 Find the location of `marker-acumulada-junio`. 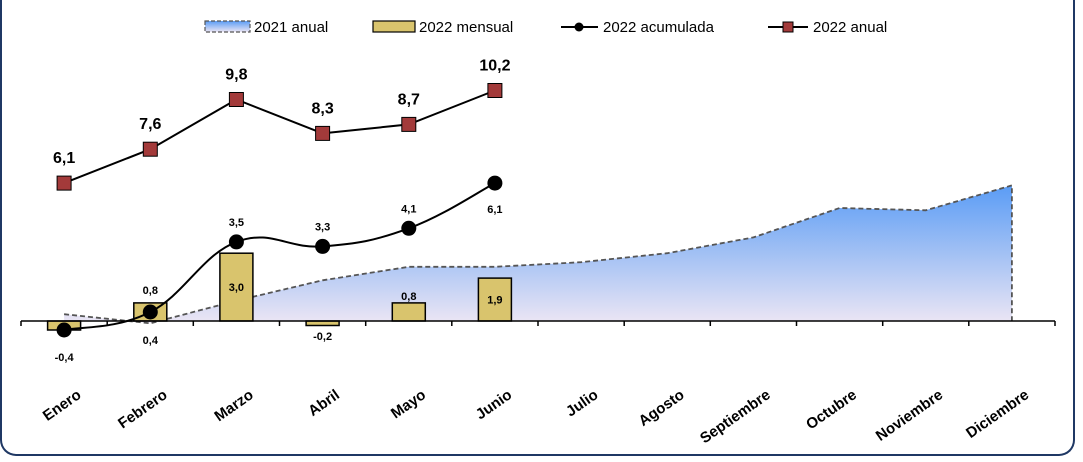

marker-acumulada-junio is located at coordinates (495, 183).